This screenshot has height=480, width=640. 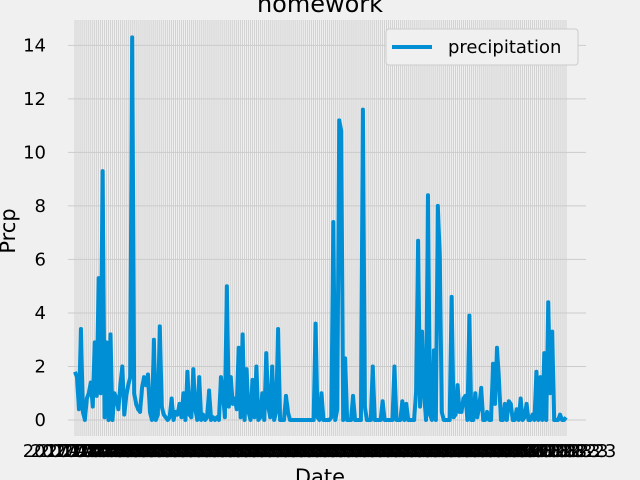 What do you see at coordinates (40, 313) in the screenshot?
I see `y-tick-label: 4` at bounding box center [40, 313].